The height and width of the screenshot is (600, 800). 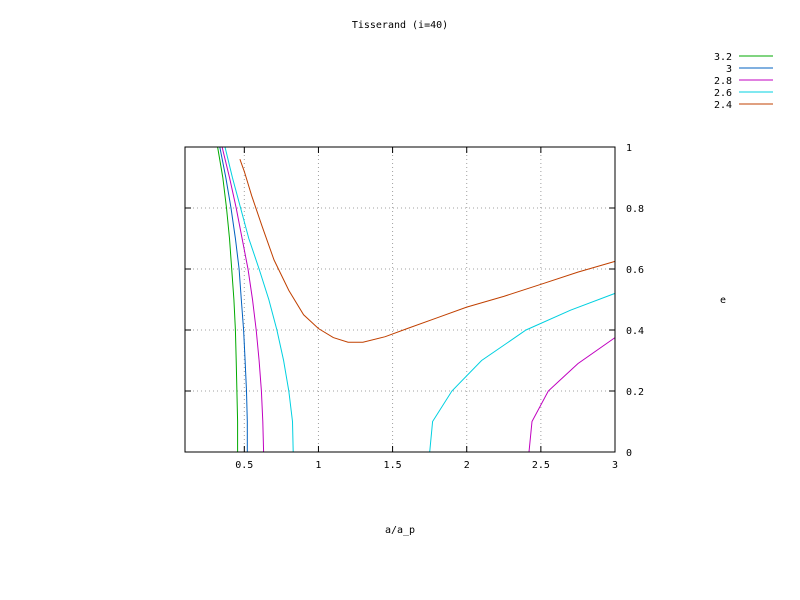 What do you see at coordinates (635, 331) in the screenshot?
I see `y-tick-label: 0.4` at bounding box center [635, 331].